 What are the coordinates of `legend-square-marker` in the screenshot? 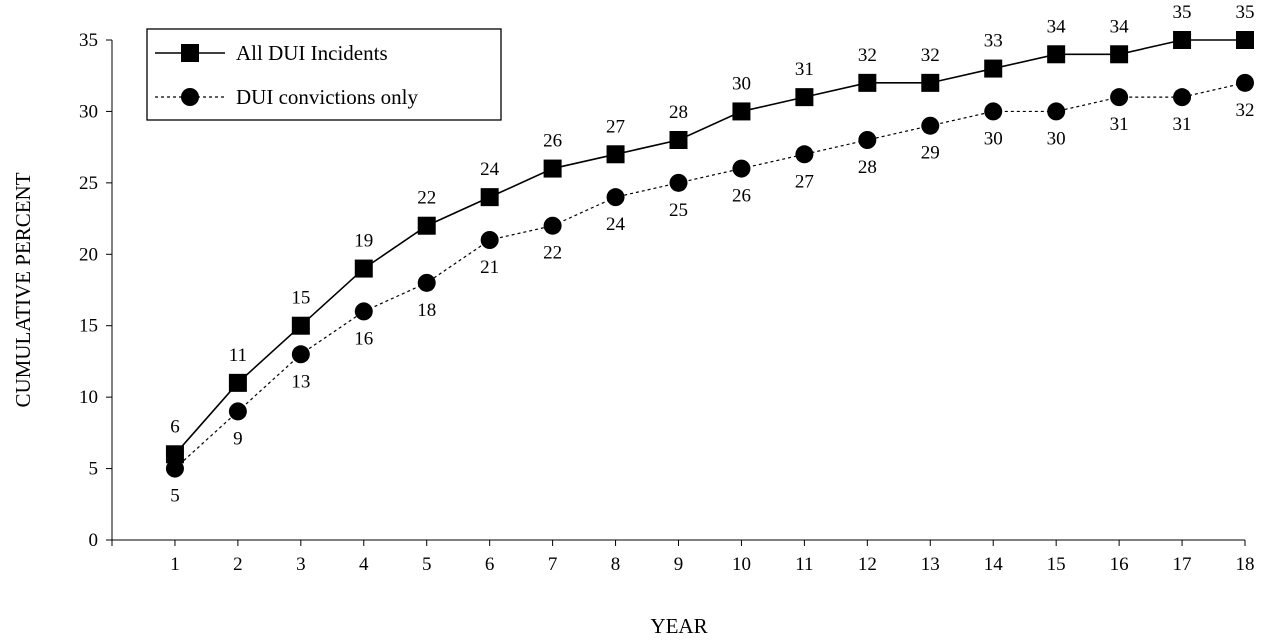 It's located at (190, 53).